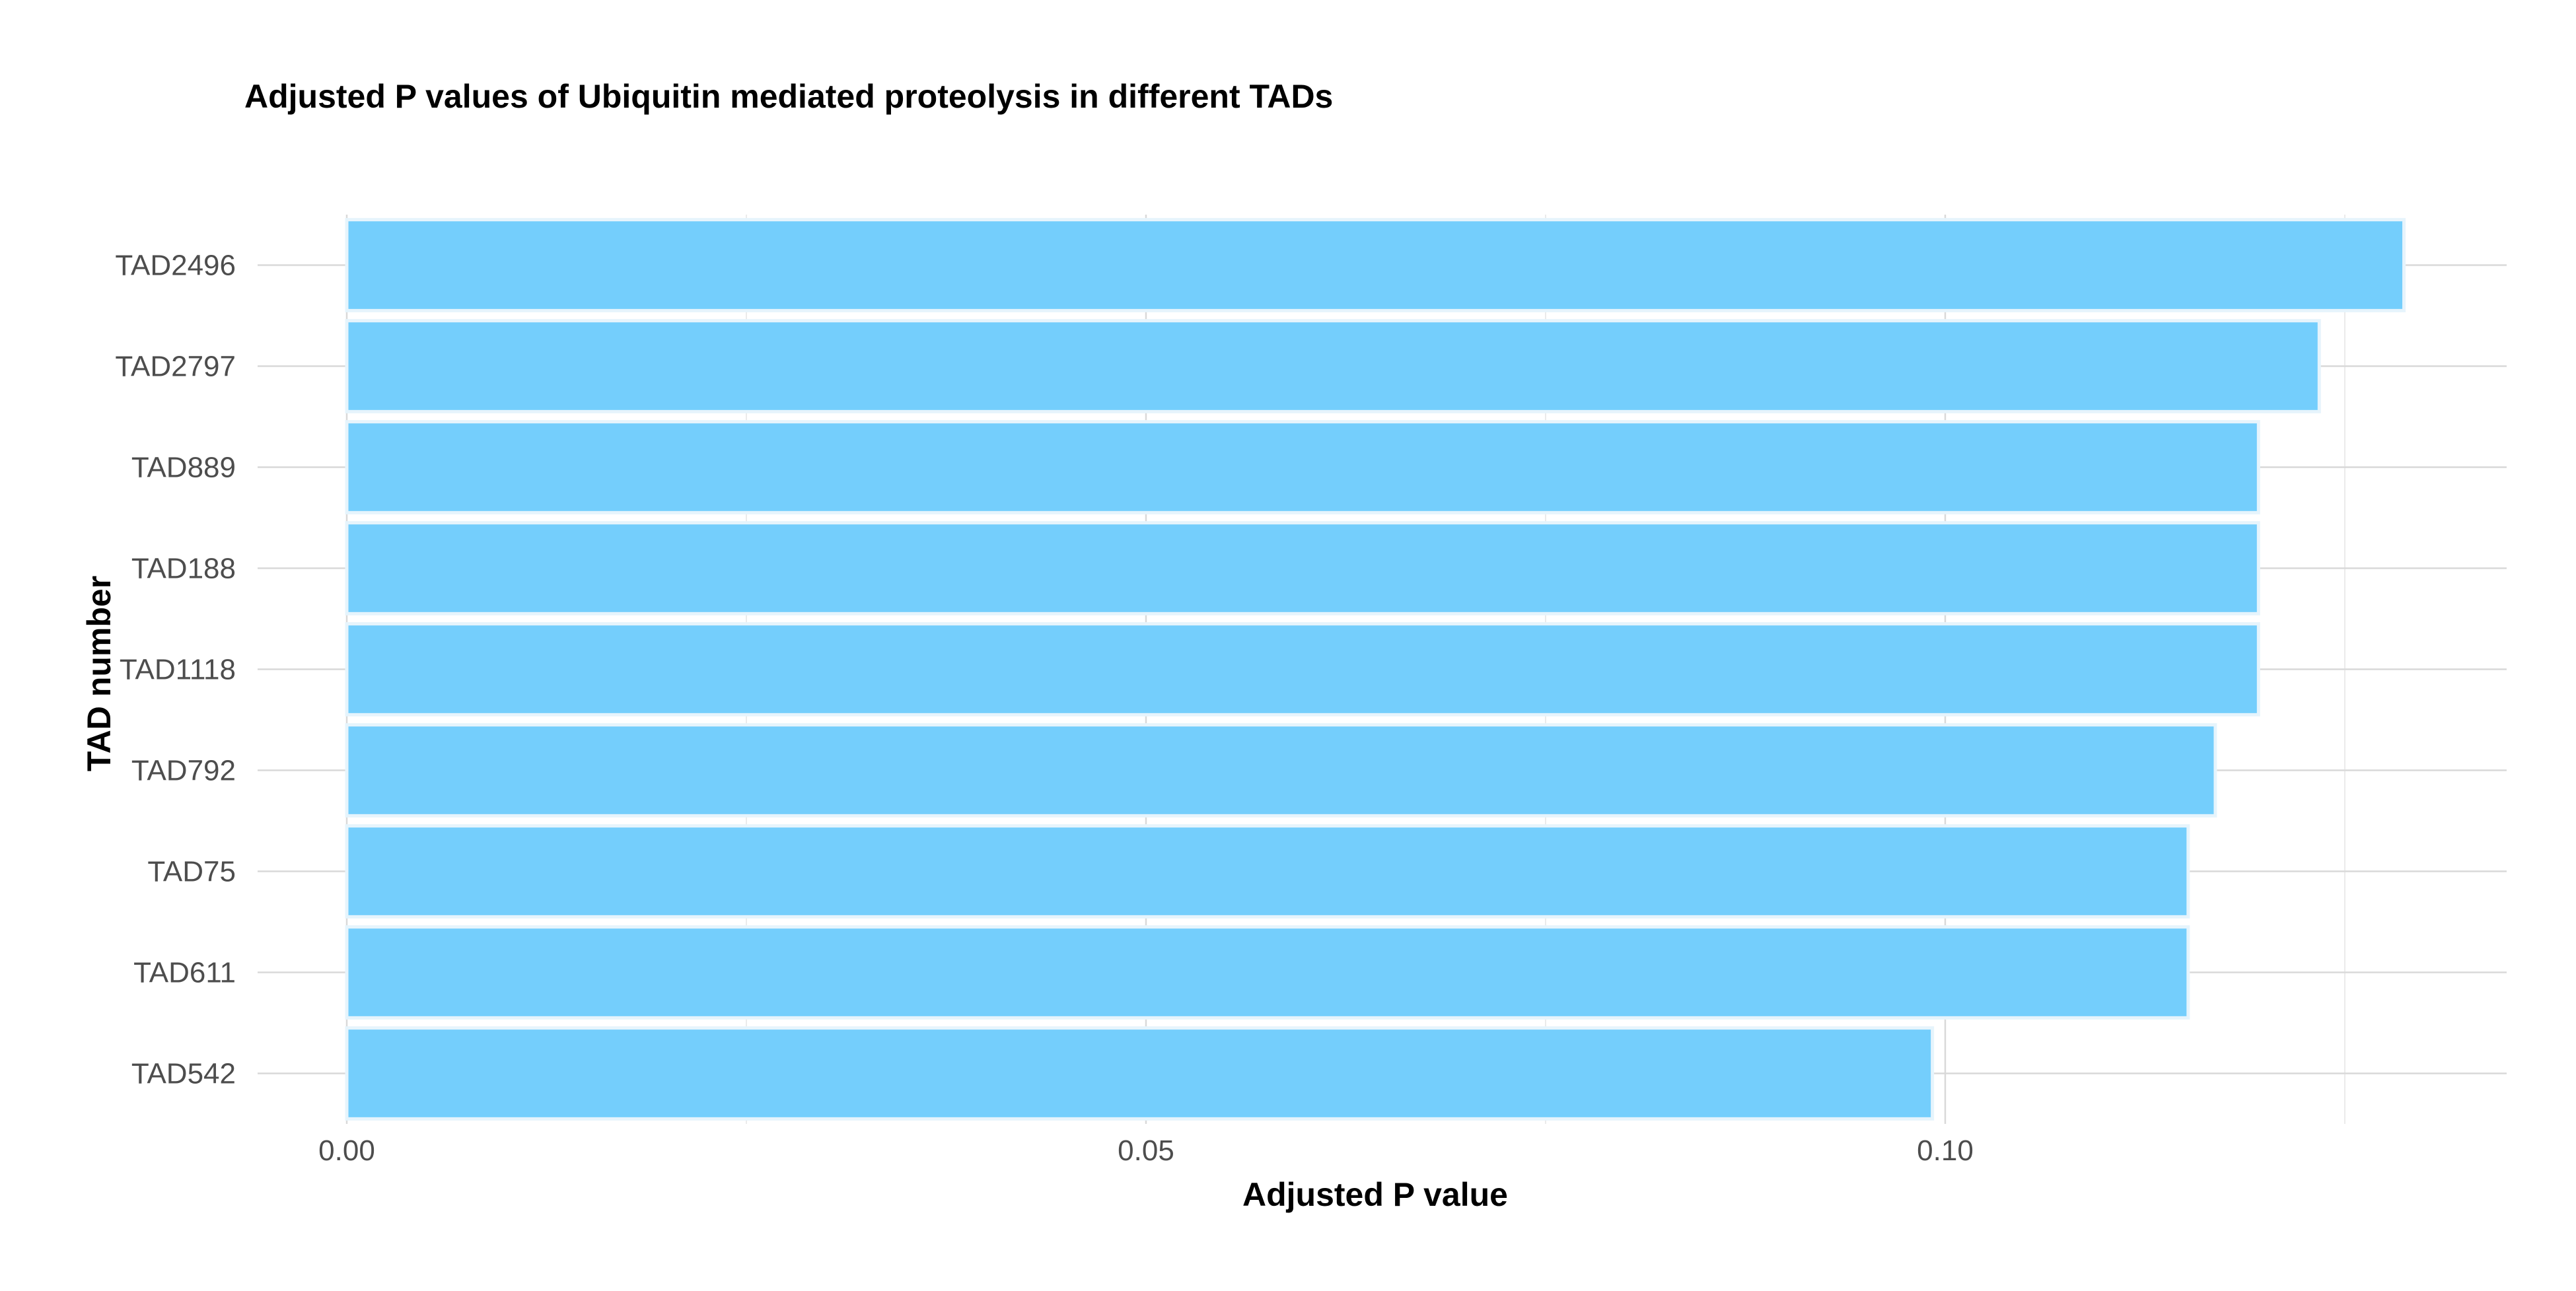  I want to click on x-axis-ticks: 0.00 0.05 0.10, so click(1146, 1150).